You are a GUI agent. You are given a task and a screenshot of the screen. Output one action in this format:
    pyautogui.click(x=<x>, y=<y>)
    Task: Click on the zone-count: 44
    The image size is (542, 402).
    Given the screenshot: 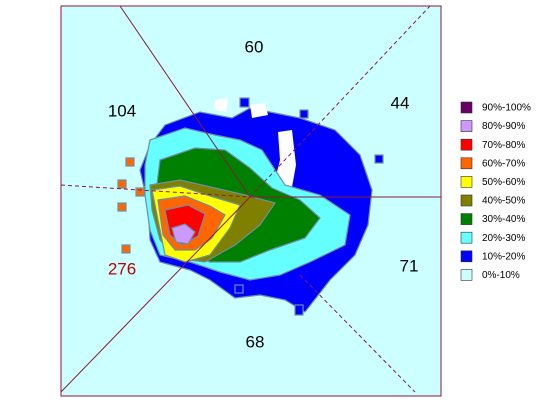 What is the action you would take?
    pyautogui.click(x=400, y=102)
    